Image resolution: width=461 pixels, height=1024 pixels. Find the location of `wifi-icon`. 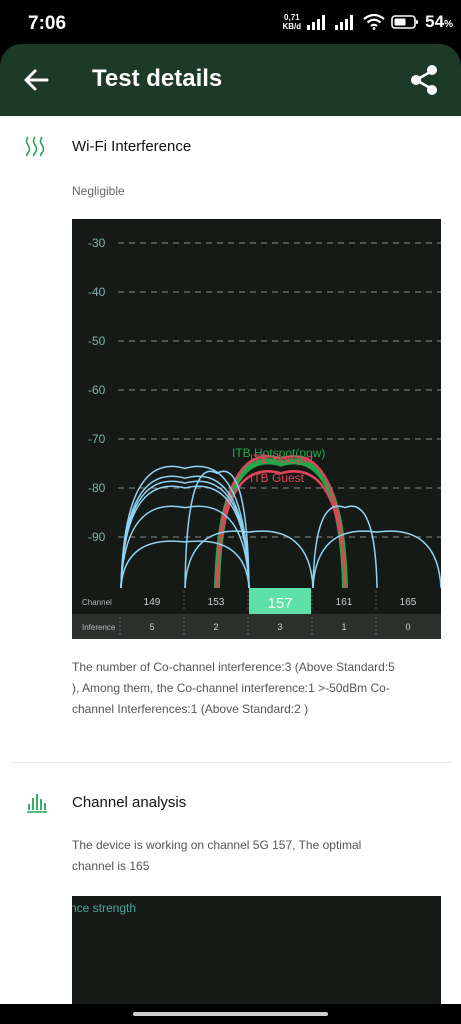

wifi-icon is located at coordinates (374, 22).